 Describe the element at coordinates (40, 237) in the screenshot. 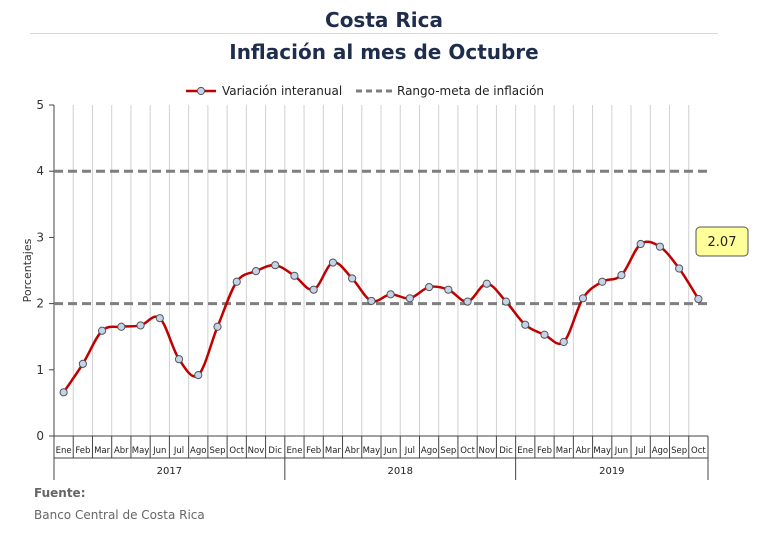

I see `y-tick-label: 3` at that location.